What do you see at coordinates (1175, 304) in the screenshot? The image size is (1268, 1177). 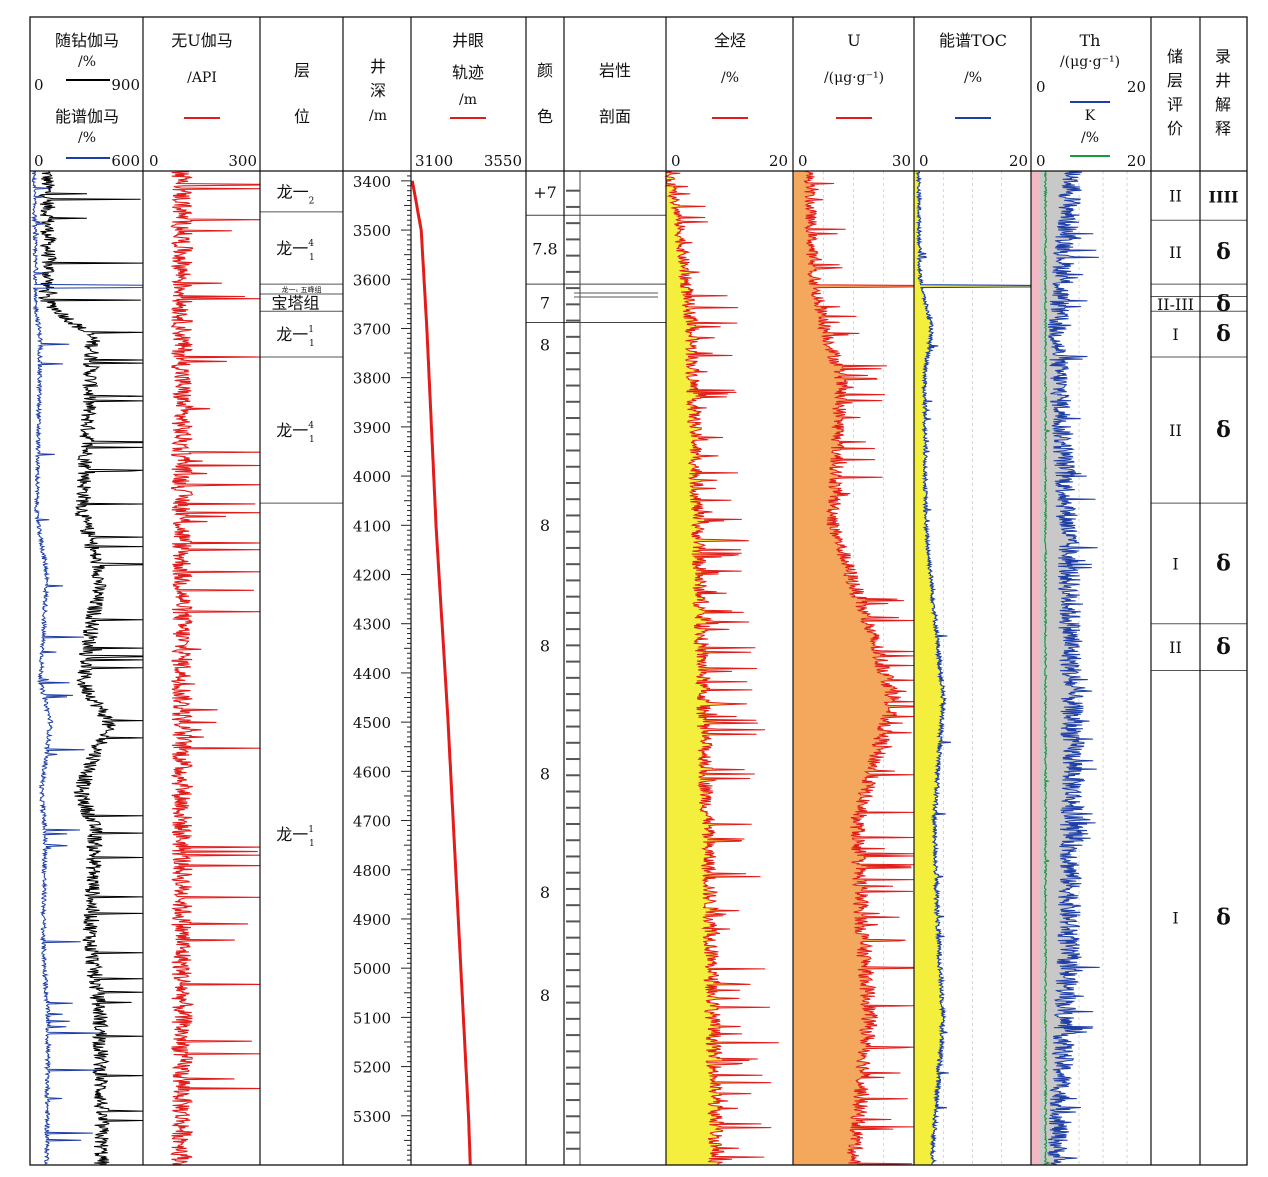 I see `eval-grade: II-III` at bounding box center [1175, 304].